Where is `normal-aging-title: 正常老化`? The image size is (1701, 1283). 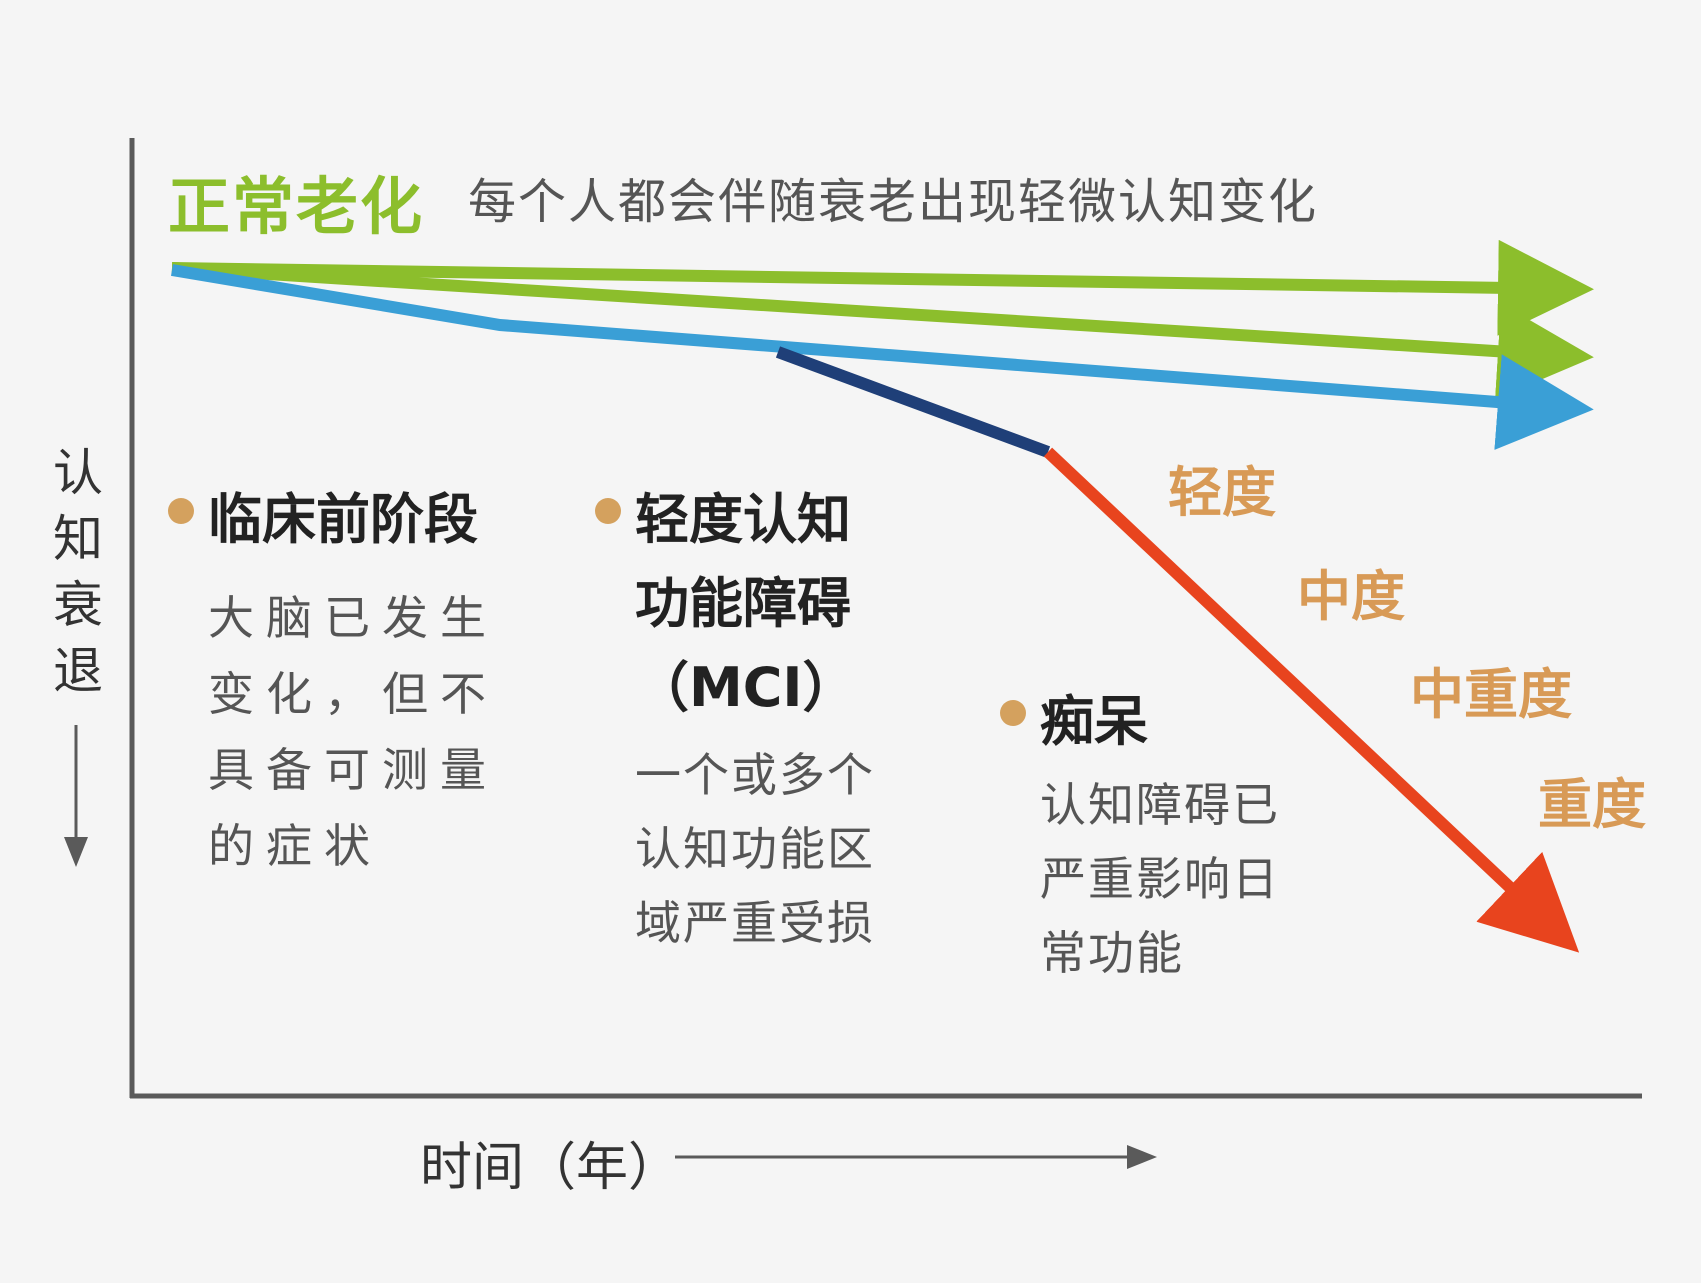
normal-aging-title: 正常老化 is located at coordinates (296, 206).